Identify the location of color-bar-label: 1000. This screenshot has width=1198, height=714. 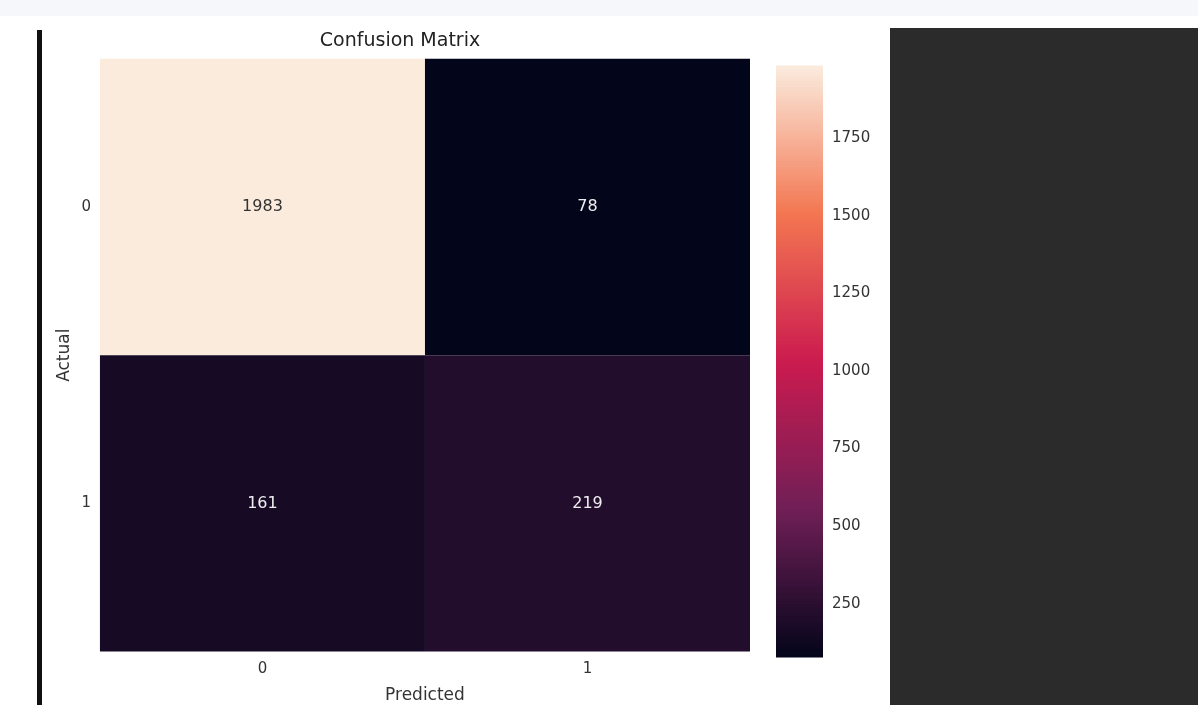
(851, 369).